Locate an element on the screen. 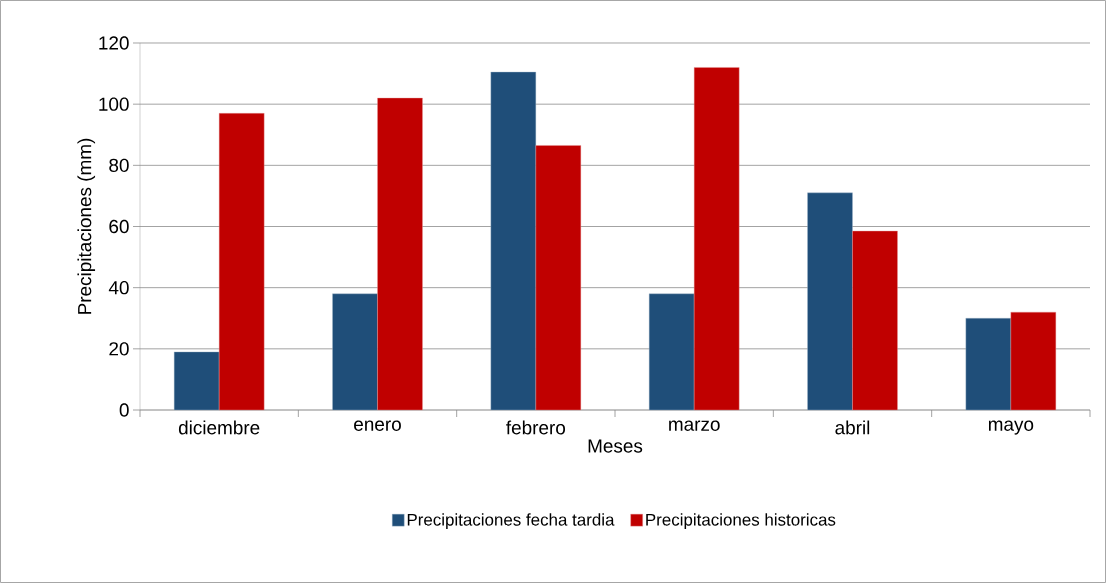 The image size is (1106, 583). legend-label: Precipitaciones historicas is located at coordinates (741, 521).